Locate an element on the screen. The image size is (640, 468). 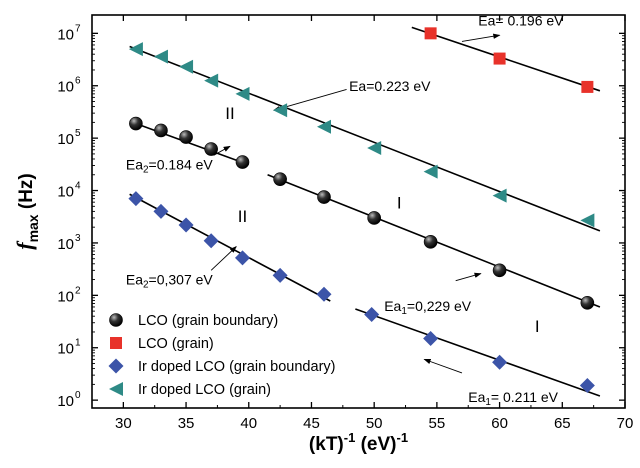
x-tick-label: 65 is located at coordinates (562, 423).